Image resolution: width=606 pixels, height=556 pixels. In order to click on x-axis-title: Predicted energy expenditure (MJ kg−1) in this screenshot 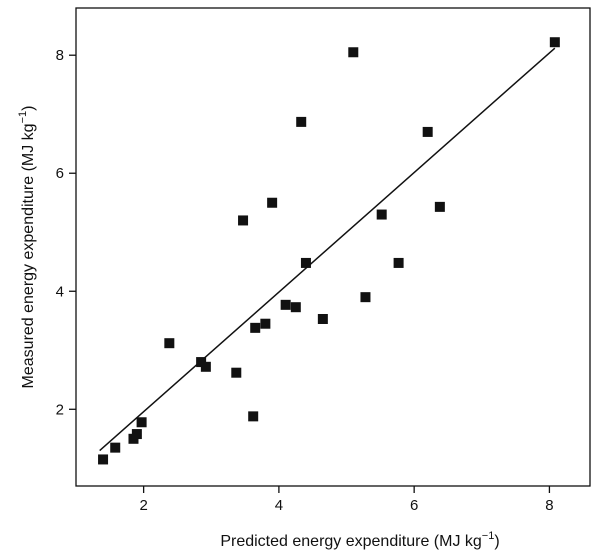, I will do `click(359, 540)`.